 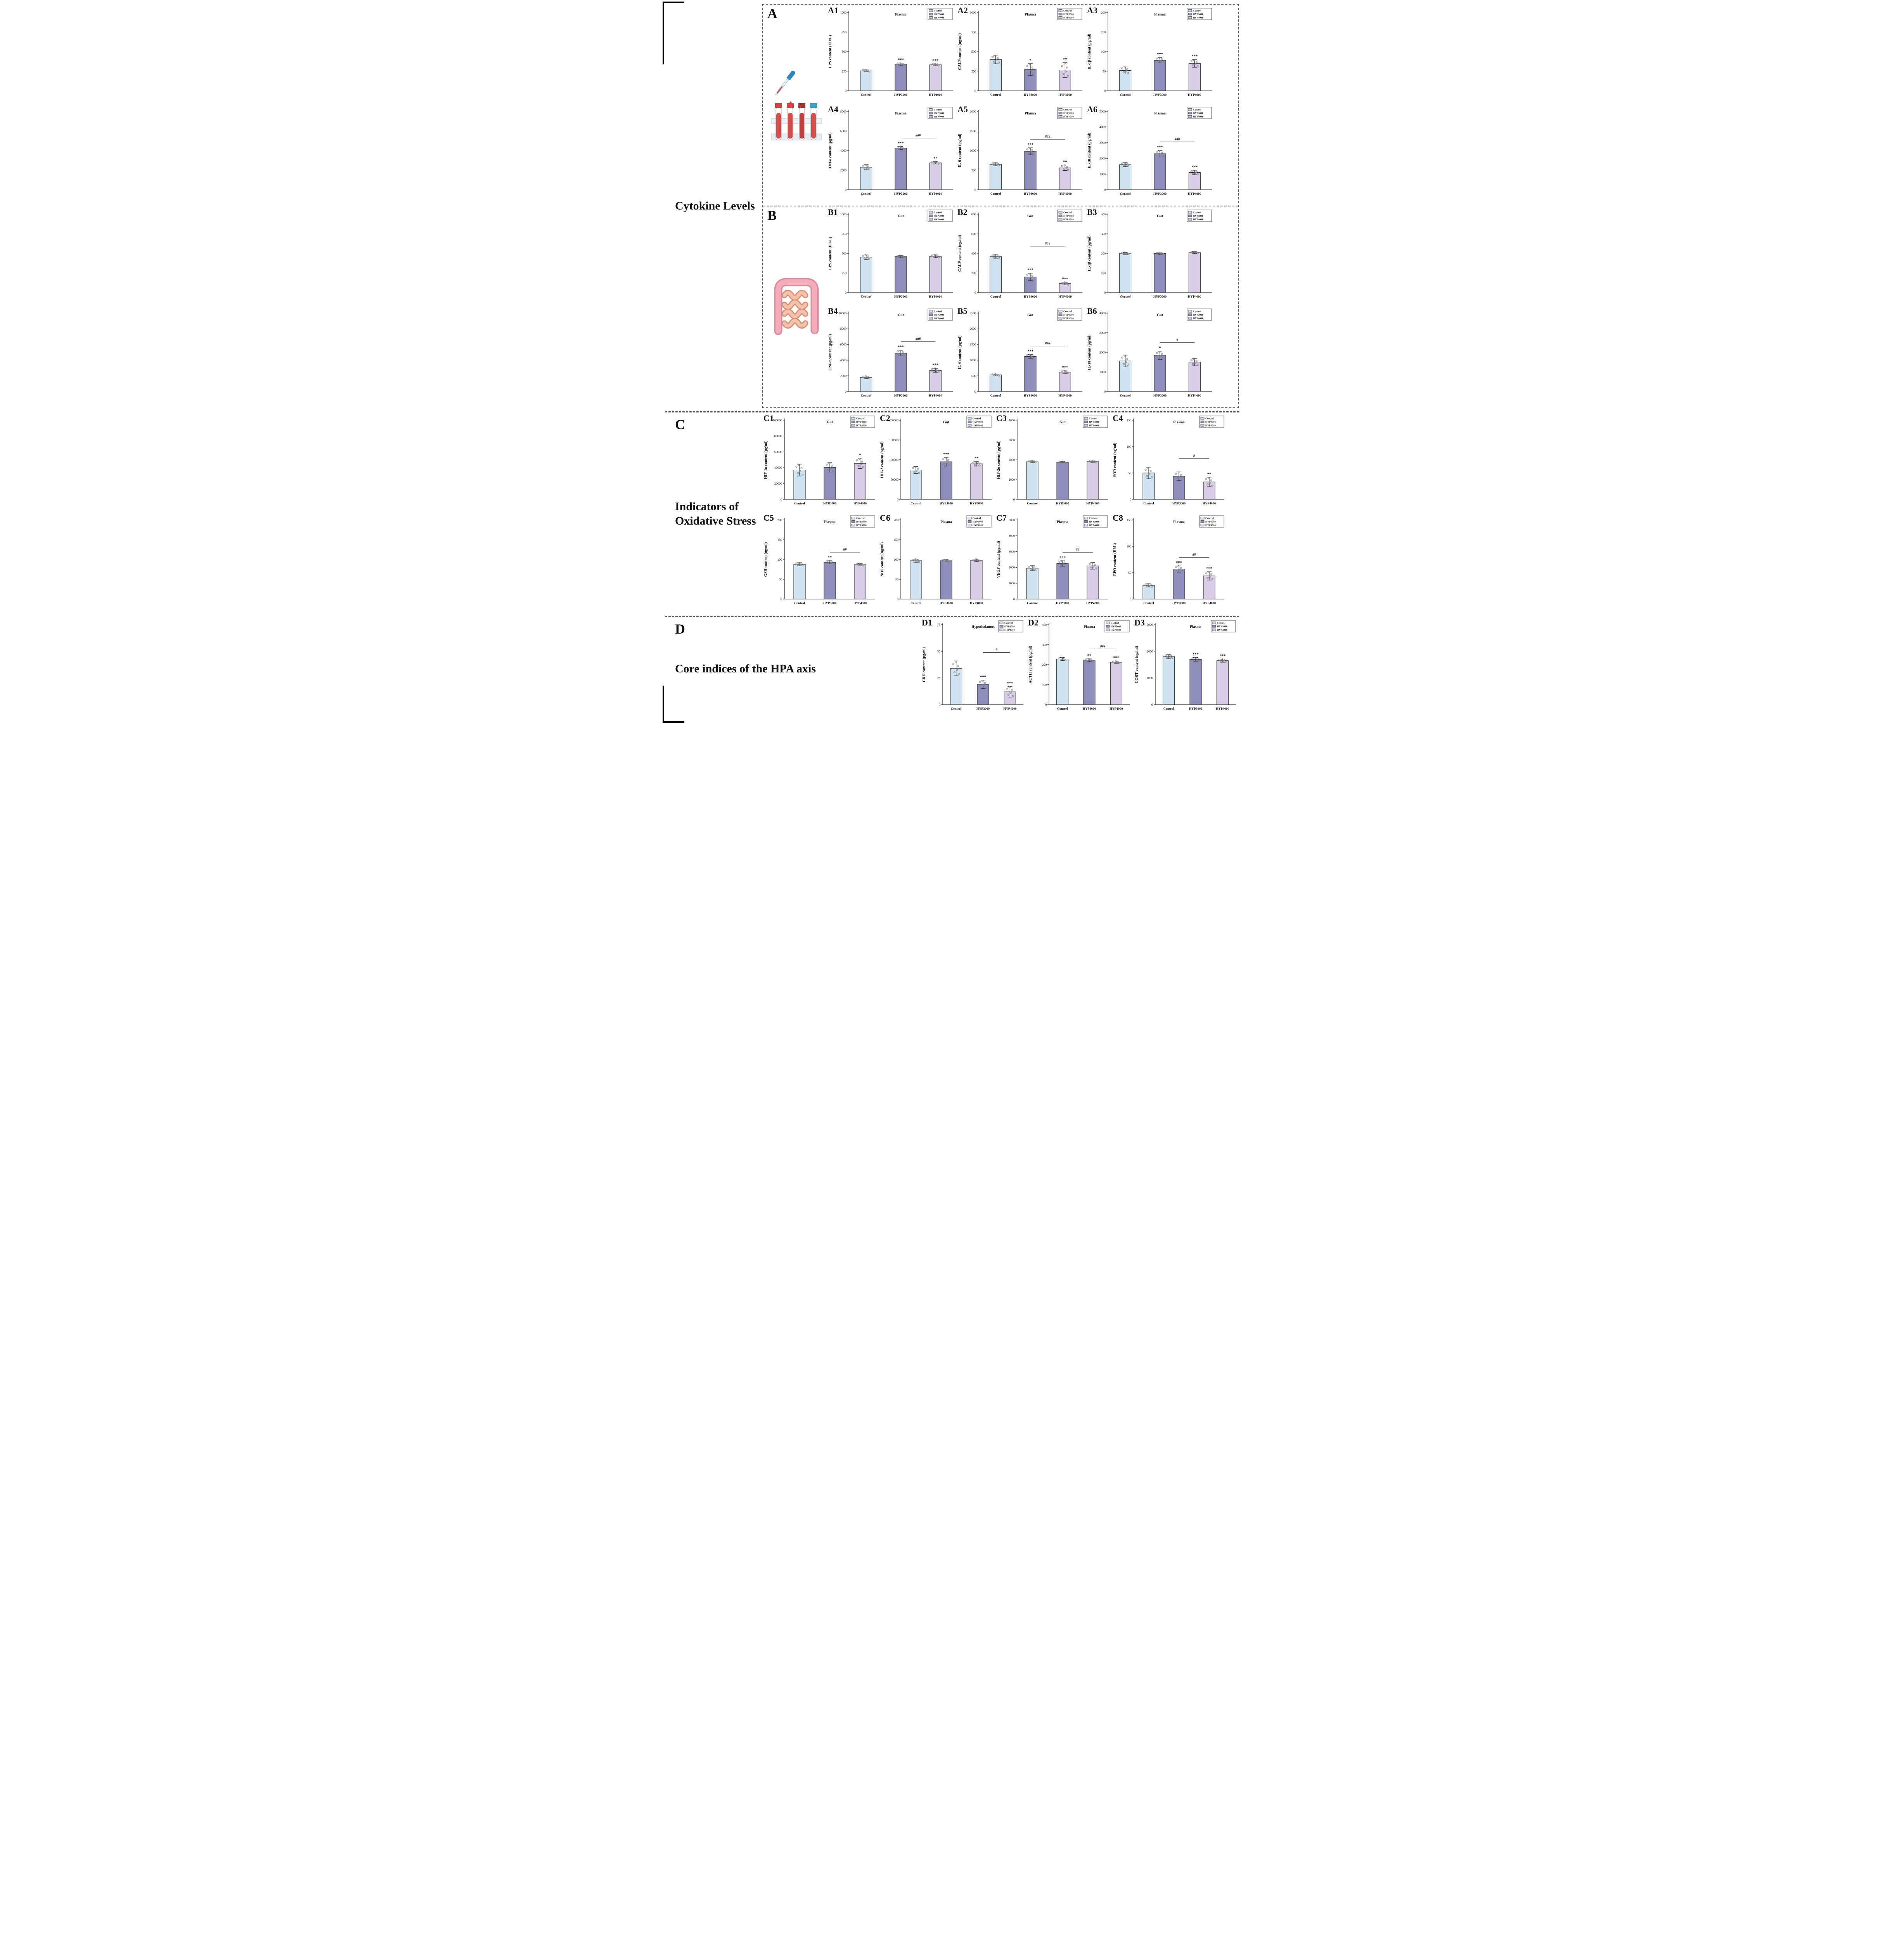 What do you see at coordinates (772, 216) in the screenshot?
I see `panel-letter-B: B` at bounding box center [772, 216].